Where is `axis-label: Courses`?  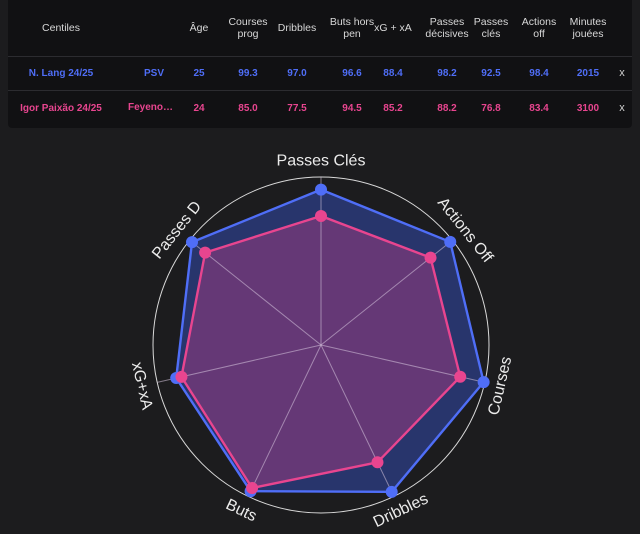
axis-label: Courses is located at coordinates (500, 386).